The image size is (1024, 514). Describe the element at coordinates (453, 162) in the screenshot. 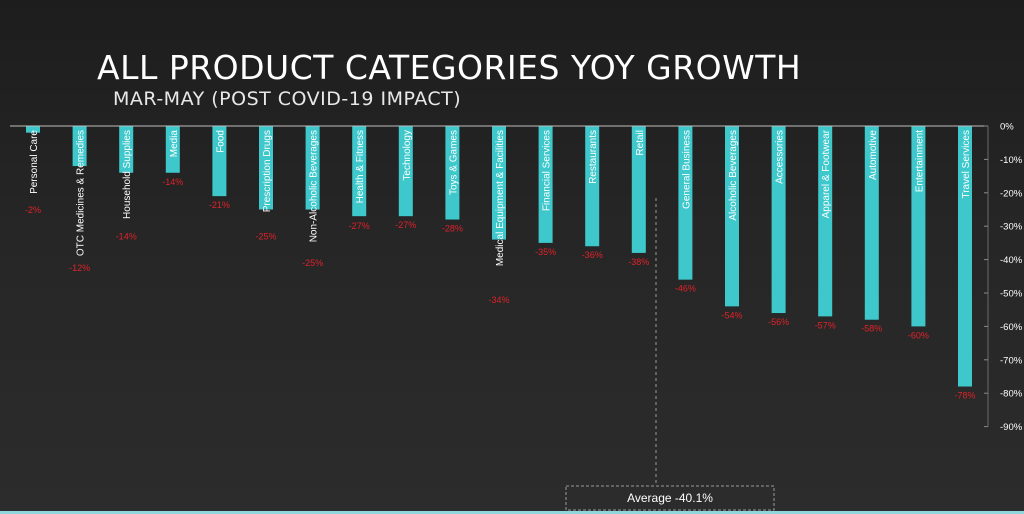

I see `category-label: Toys & Games` at that location.